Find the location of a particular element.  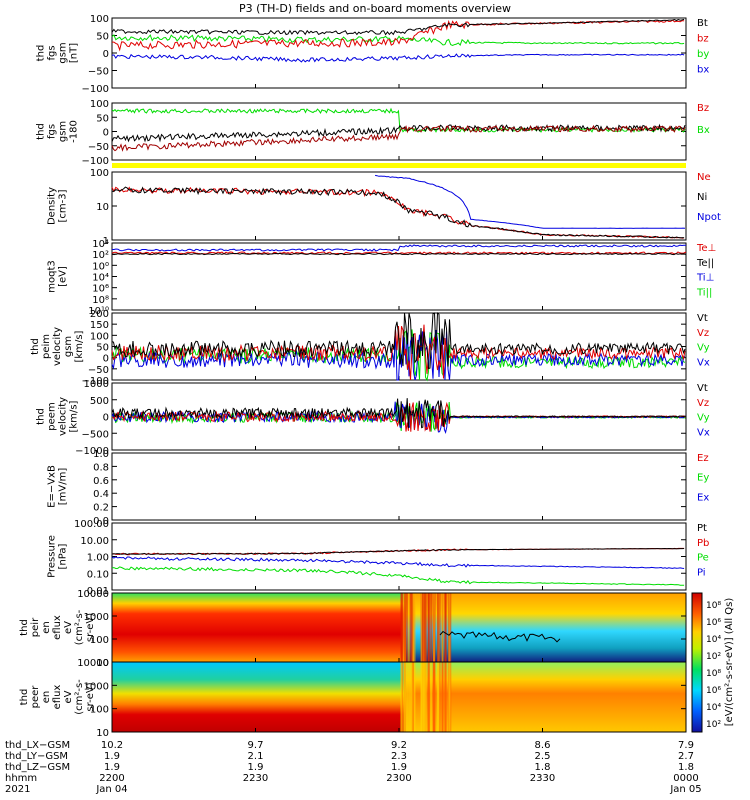

y-axis-label: moqt3 is located at coordinates (52, 276).